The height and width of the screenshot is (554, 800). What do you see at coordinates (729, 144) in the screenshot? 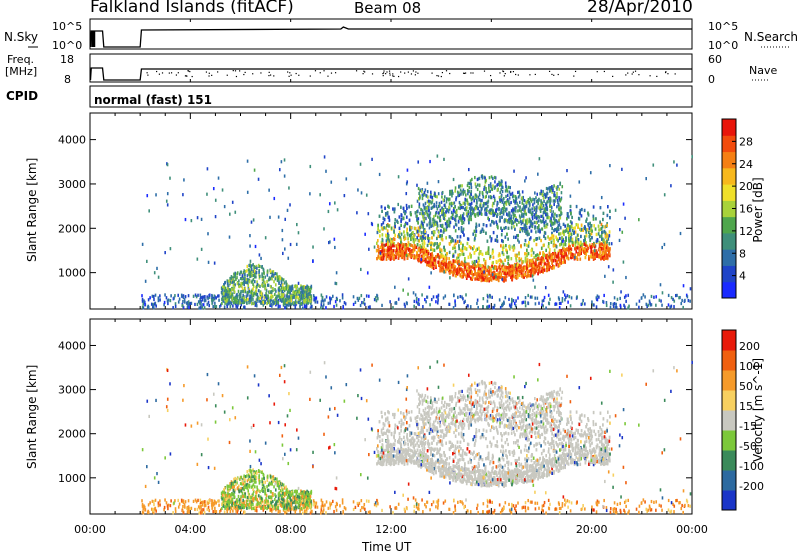
I see `colorbar-swatch` at bounding box center [729, 144].